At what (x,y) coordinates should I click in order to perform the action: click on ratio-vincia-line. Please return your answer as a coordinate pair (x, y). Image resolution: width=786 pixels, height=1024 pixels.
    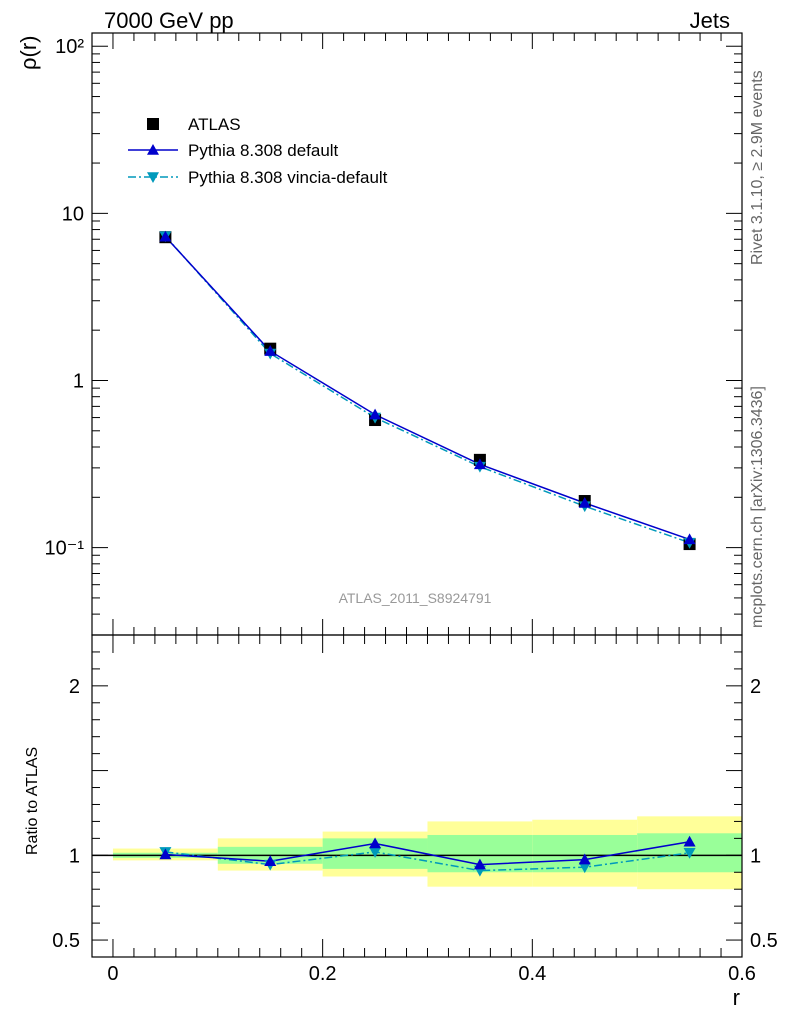
    Looking at the image, I should click on (427, 861).